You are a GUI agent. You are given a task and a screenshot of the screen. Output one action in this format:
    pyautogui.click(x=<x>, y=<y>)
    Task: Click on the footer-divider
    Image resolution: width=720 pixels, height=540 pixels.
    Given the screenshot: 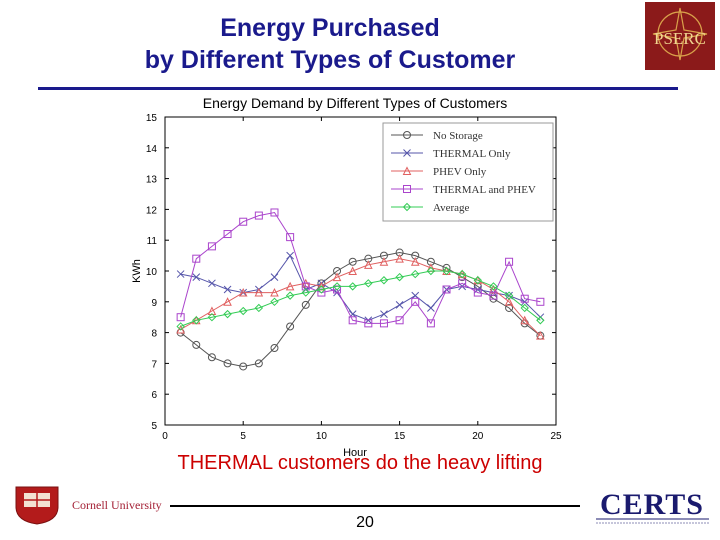 What is the action you would take?
    pyautogui.click(x=375, y=506)
    